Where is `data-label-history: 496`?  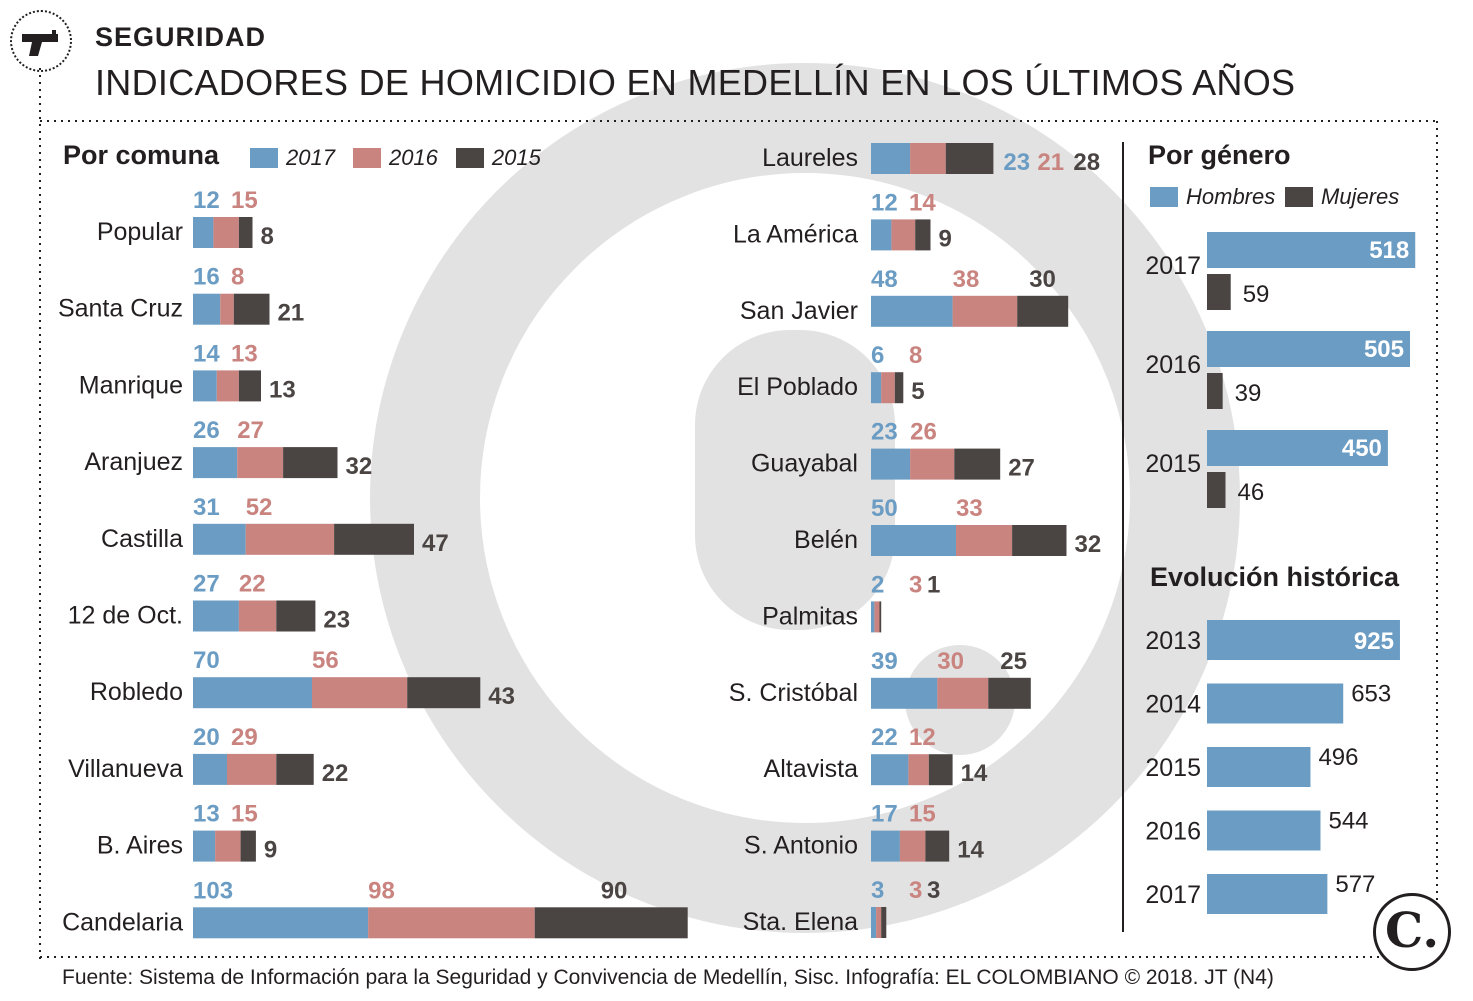 data-label-history: 496 is located at coordinates (1338, 757).